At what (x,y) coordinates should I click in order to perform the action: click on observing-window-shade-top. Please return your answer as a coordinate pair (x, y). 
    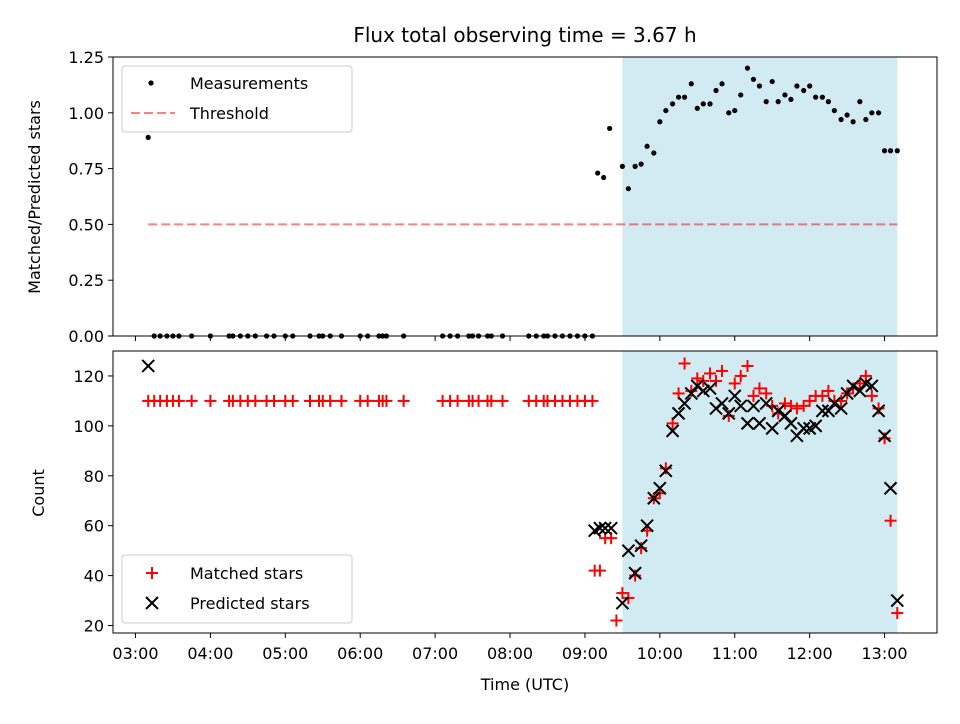
    Looking at the image, I should click on (760, 196).